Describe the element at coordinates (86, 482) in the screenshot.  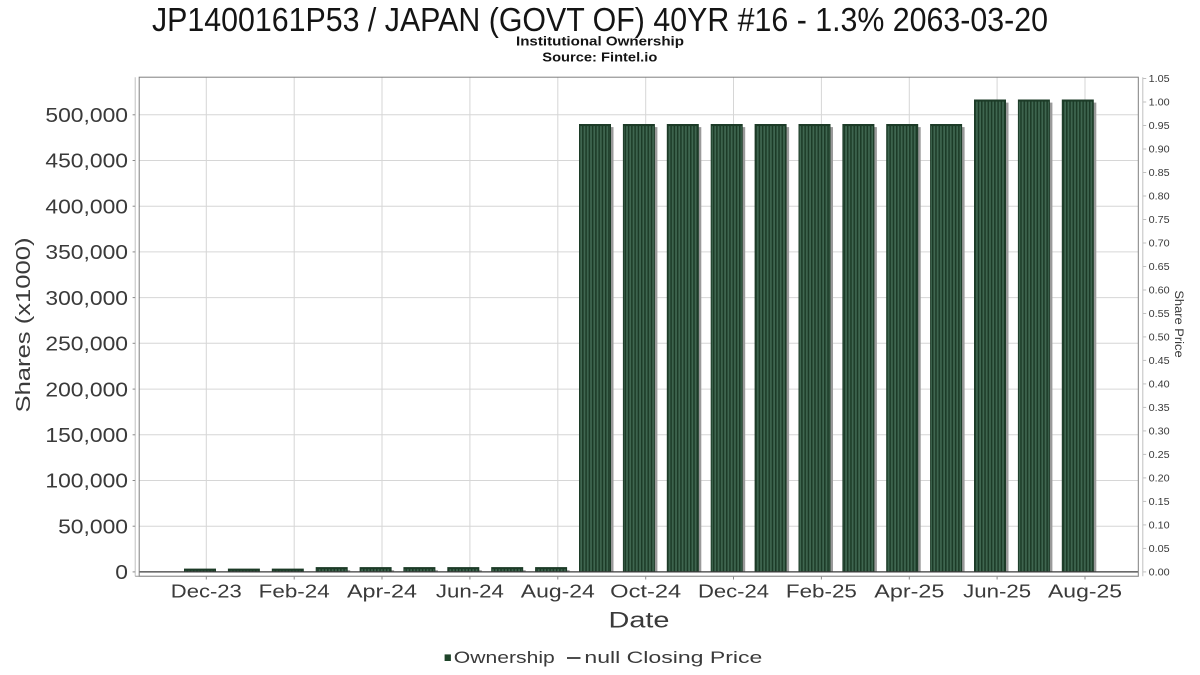
I see `svg-text: 100,000` at that location.